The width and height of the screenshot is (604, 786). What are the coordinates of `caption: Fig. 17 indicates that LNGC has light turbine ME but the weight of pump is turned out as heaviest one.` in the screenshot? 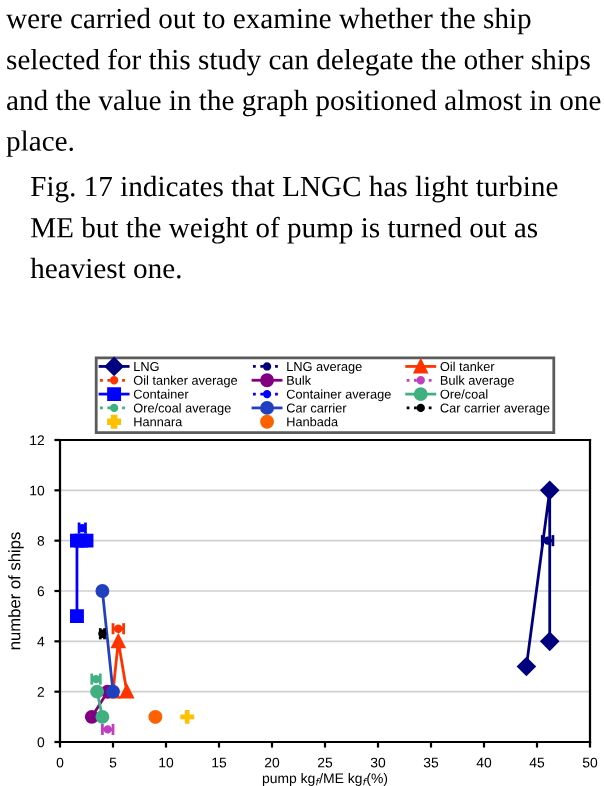 It's located at (294, 227).